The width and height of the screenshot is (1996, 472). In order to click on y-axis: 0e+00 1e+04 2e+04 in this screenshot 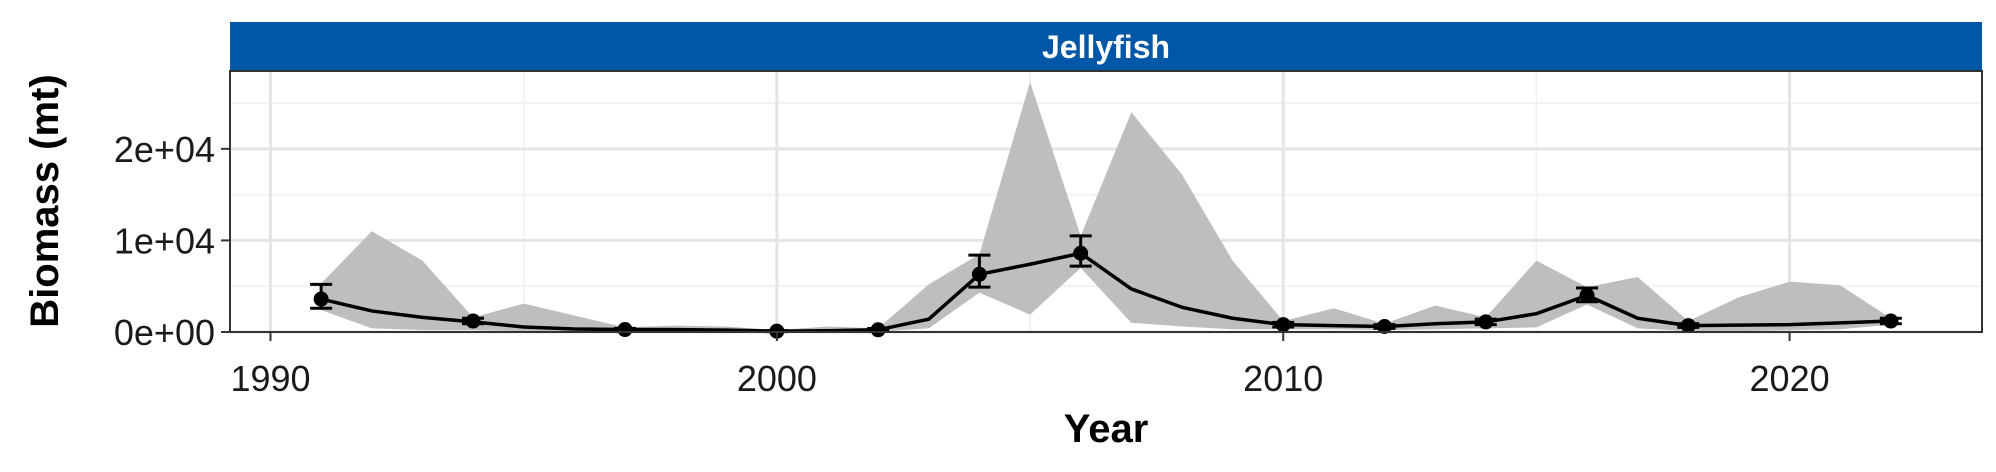, I will do `click(172, 241)`.